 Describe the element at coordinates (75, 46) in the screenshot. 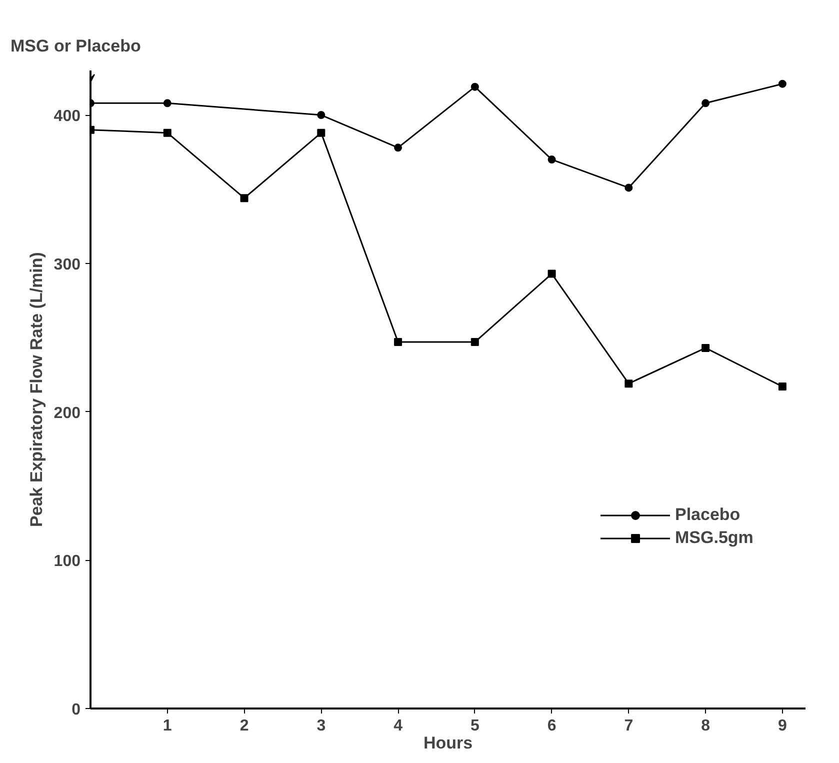

I see `text: MSG or Placebo` at that location.